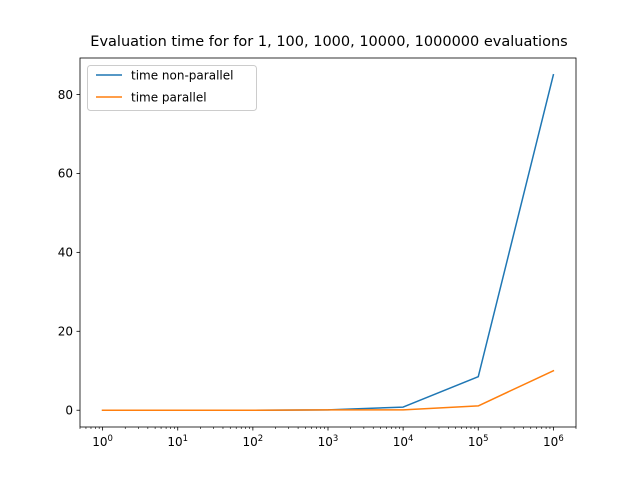 The image size is (640, 480). Describe the element at coordinates (65, 332) in the screenshot. I see `y-tick-label: 20` at that location.